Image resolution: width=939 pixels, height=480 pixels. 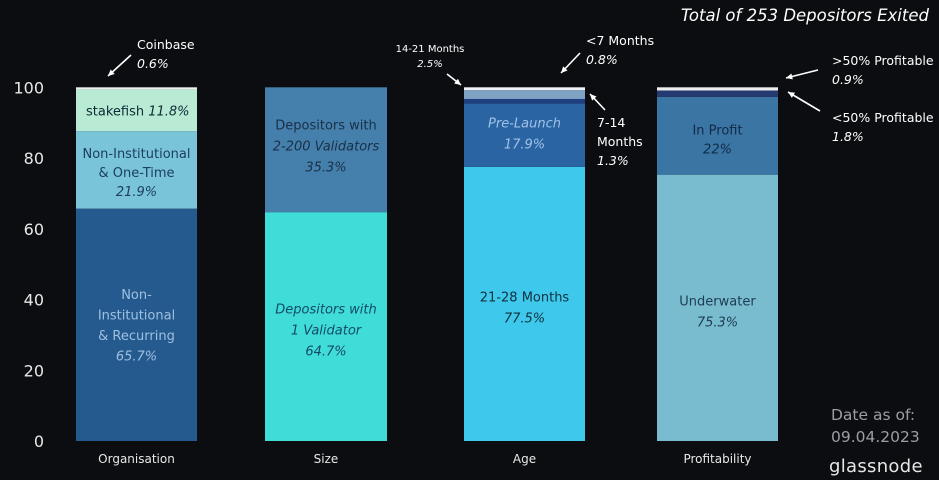 I want to click on bar-segment-organisation-non-institutional-one-time, so click(x=136, y=170).